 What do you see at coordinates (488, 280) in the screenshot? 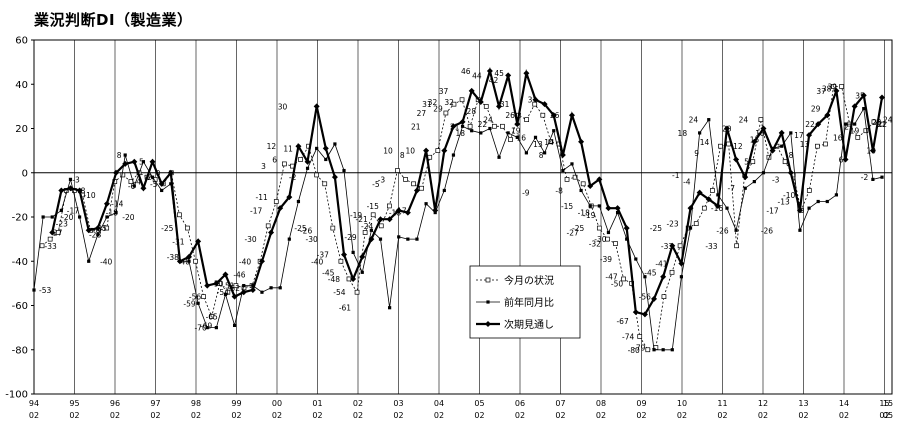
I see `legend-marker` at bounding box center [488, 280].